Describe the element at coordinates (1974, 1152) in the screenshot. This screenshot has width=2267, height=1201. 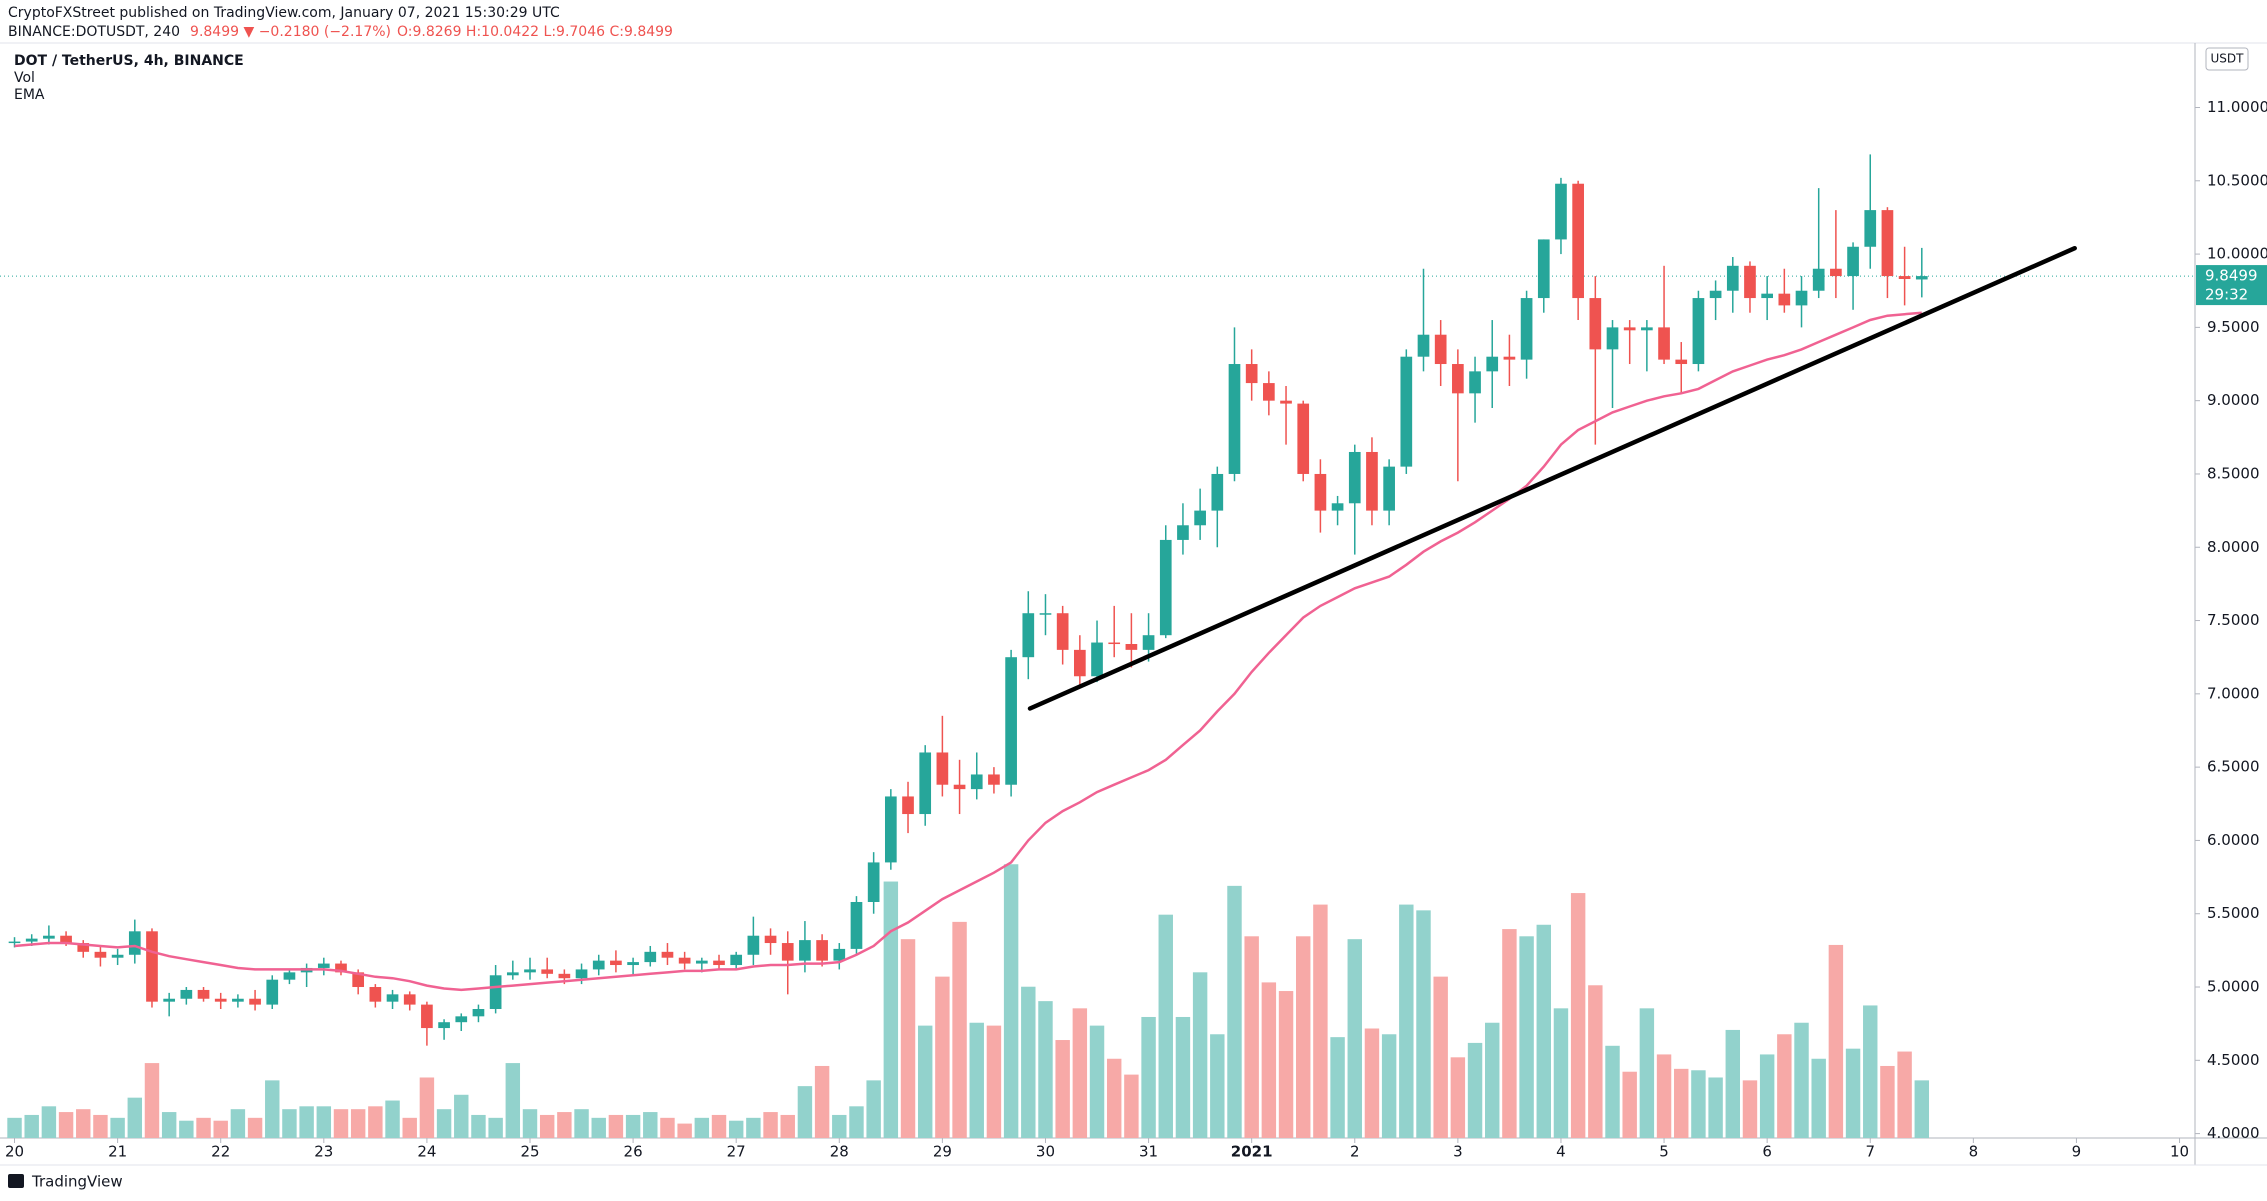
I see `x-tick-label: 8` at that location.